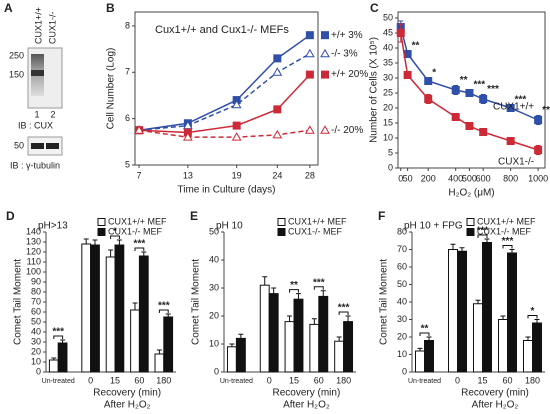 The image size is (550, 414). Describe the element at coordinates (52, 146) in the screenshot. I see `blot-band` at that location.